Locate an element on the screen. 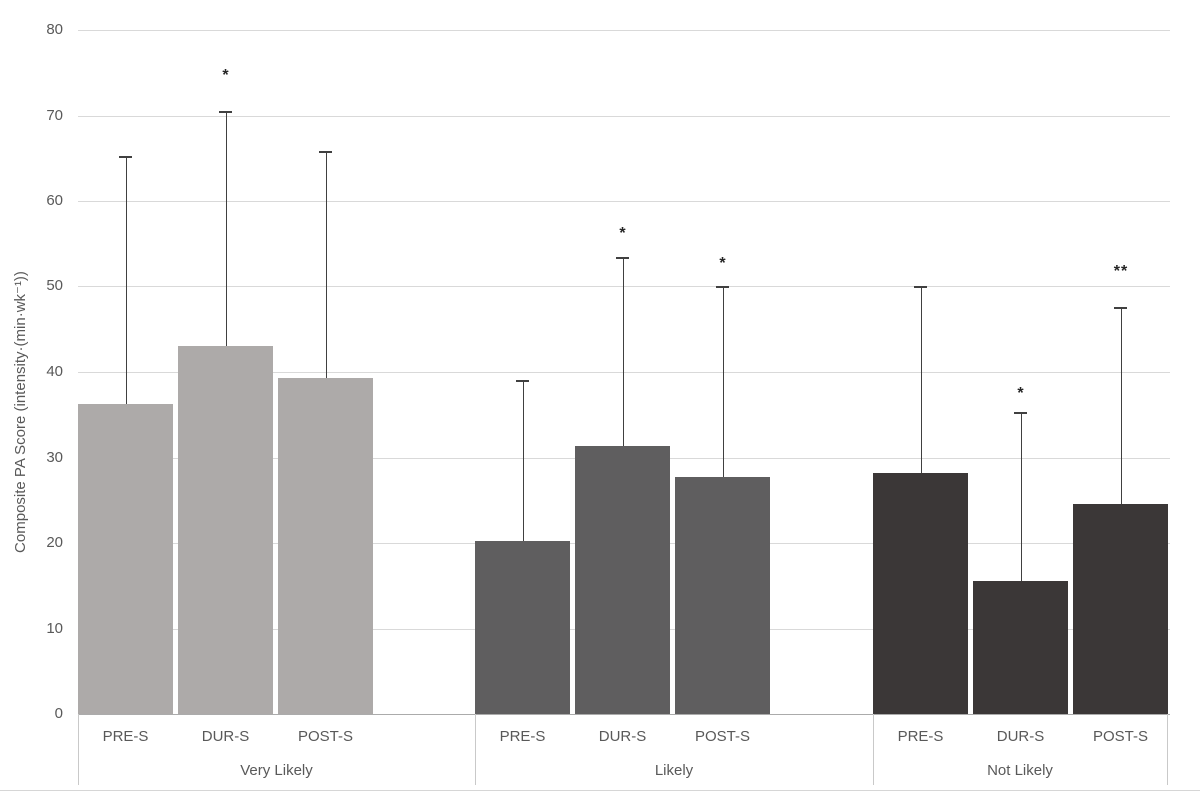 The height and width of the screenshot is (806, 1200). group-label: Not Likely is located at coordinates (1020, 770).